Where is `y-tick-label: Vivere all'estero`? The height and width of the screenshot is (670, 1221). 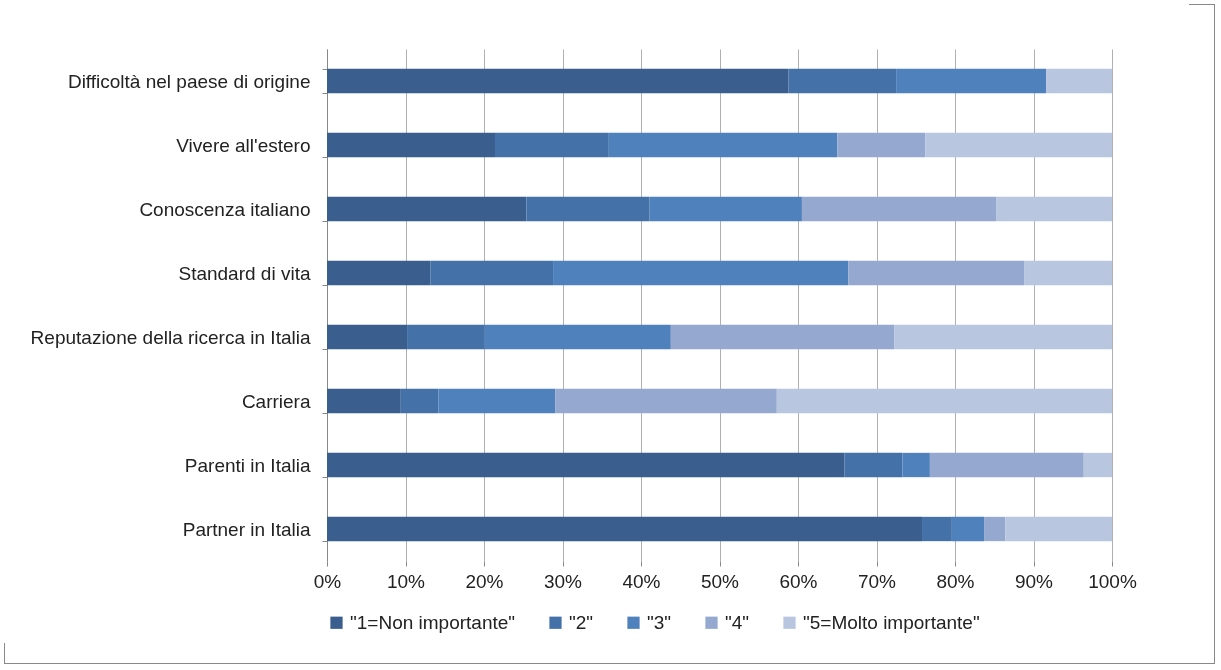 y-tick-label: Vivere all'estero is located at coordinates (243, 145).